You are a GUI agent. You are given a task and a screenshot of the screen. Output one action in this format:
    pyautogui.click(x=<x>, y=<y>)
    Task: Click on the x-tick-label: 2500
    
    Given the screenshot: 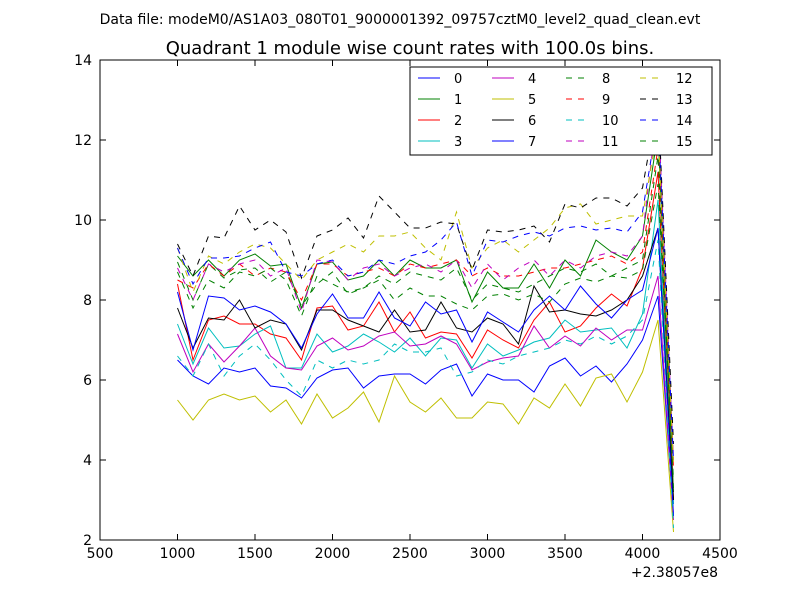 What is the action you would take?
    pyautogui.click(x=410, y=554)
    